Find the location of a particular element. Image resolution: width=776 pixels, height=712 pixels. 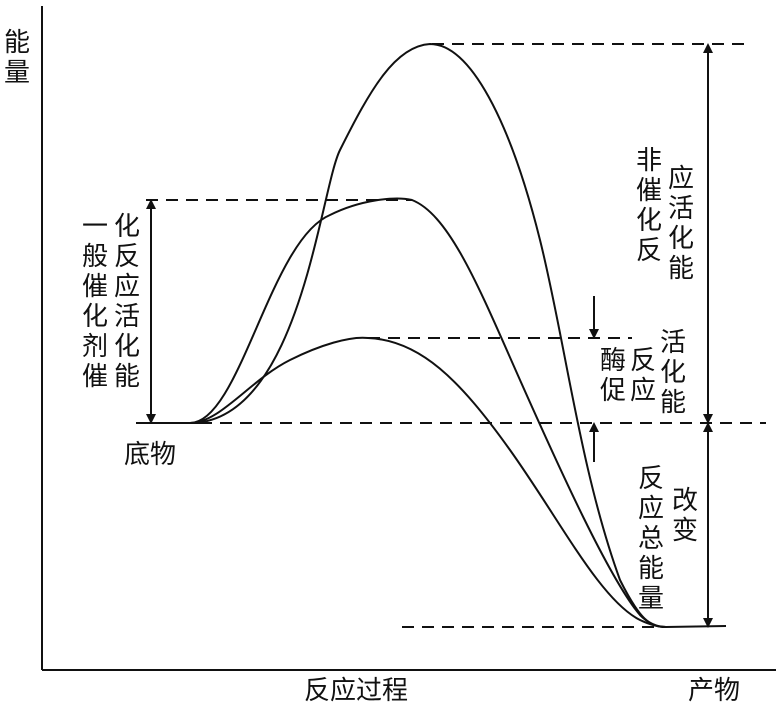

substrate-label: 底物 is located at coordinates (150, 455).